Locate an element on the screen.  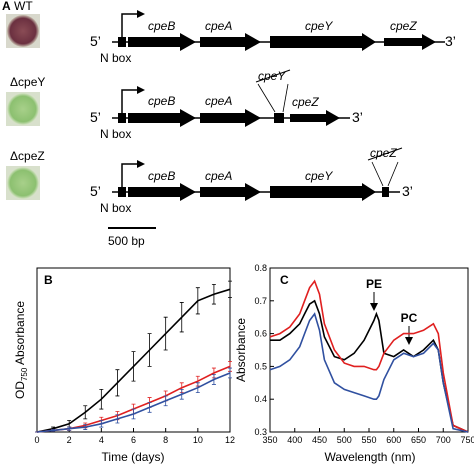
x-tick-label: 550 is located at coordinates (368, 440).